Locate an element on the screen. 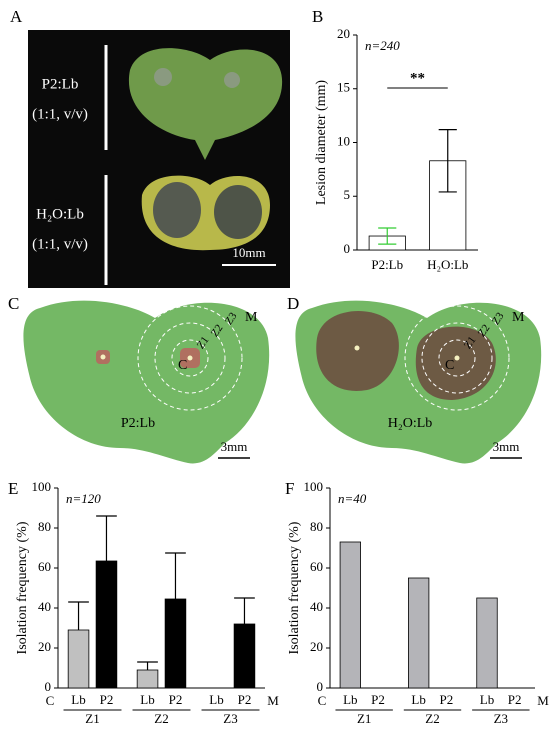 The image size is (550, 730). group-label: H₂O:Lb is located at coordinates (410, 423).